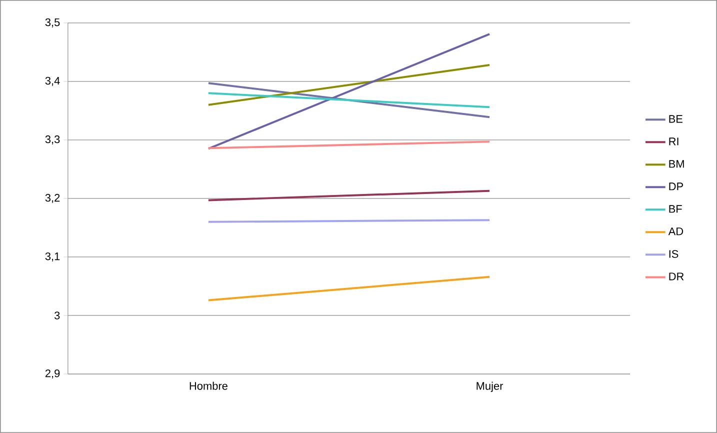 This screenshot has width=717, height=433. Describe the element at coordinates (52, 257) in the screenshot. I see `y-tick-label: 3,1` at that location.